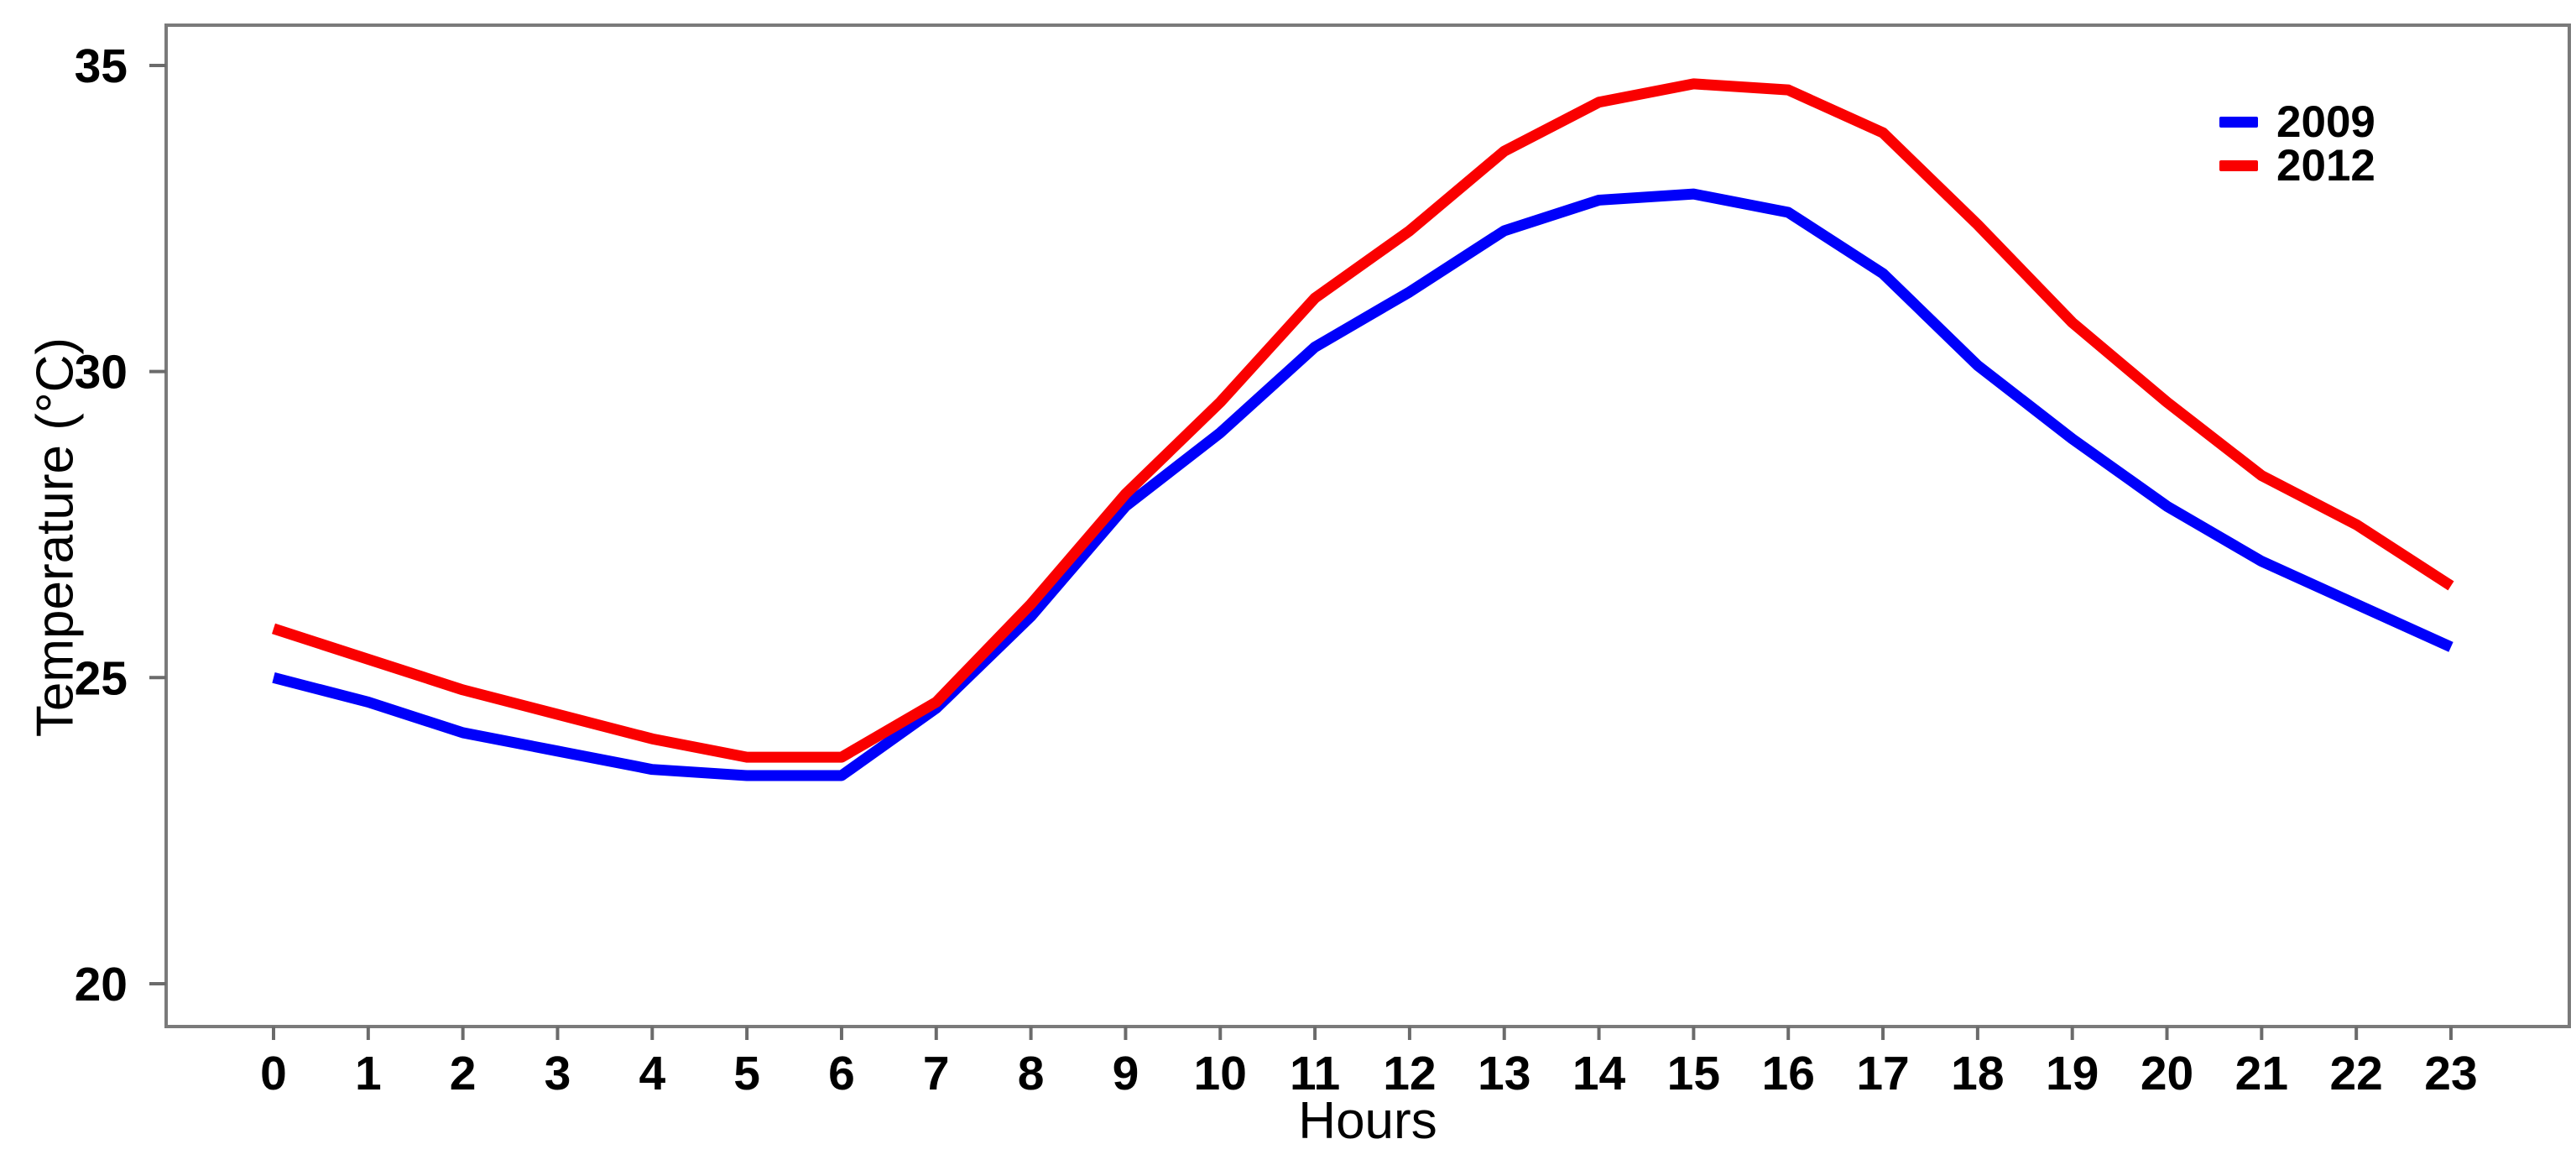 The width and height of the screenshot is (2576, 1160). I want to click on legend-item-2009: 2009, so click(2297, 122).